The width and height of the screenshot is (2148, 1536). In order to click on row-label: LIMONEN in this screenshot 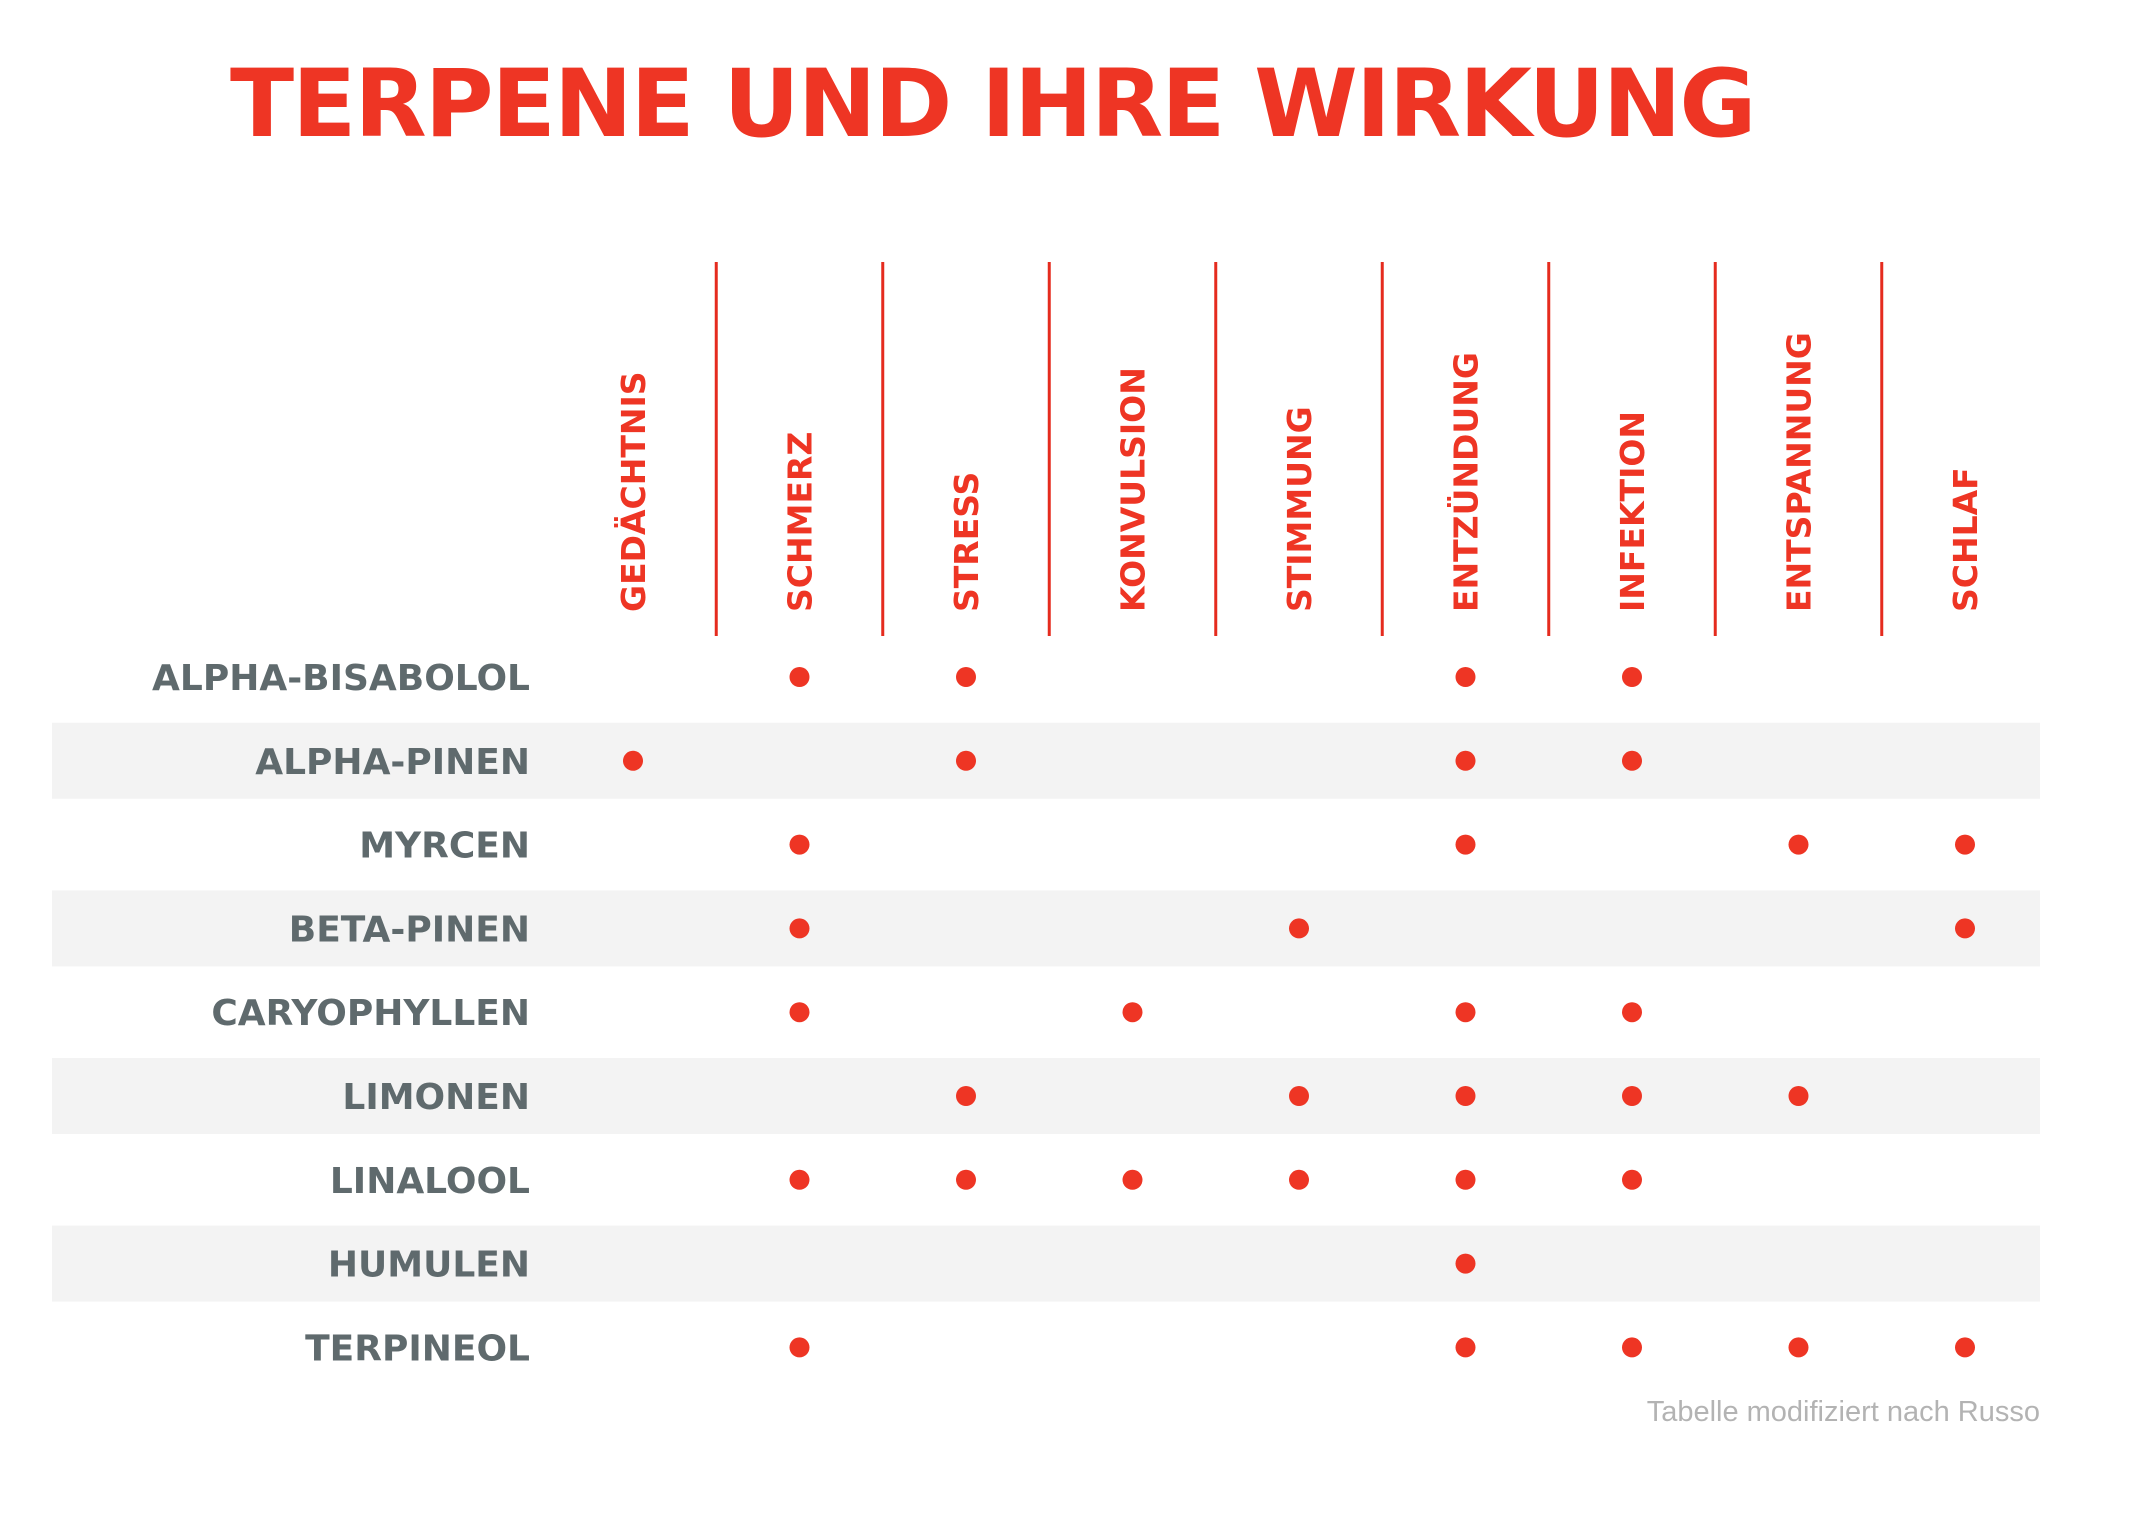, I will do `click(436, 1097)`.